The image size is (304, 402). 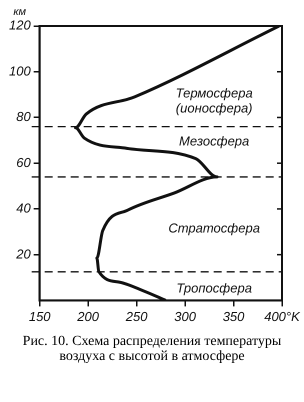 What do you see at coordinates (214, 140) in the screenshot?
I see `annotation: Мезосфера` at bounding box center [214, 140].